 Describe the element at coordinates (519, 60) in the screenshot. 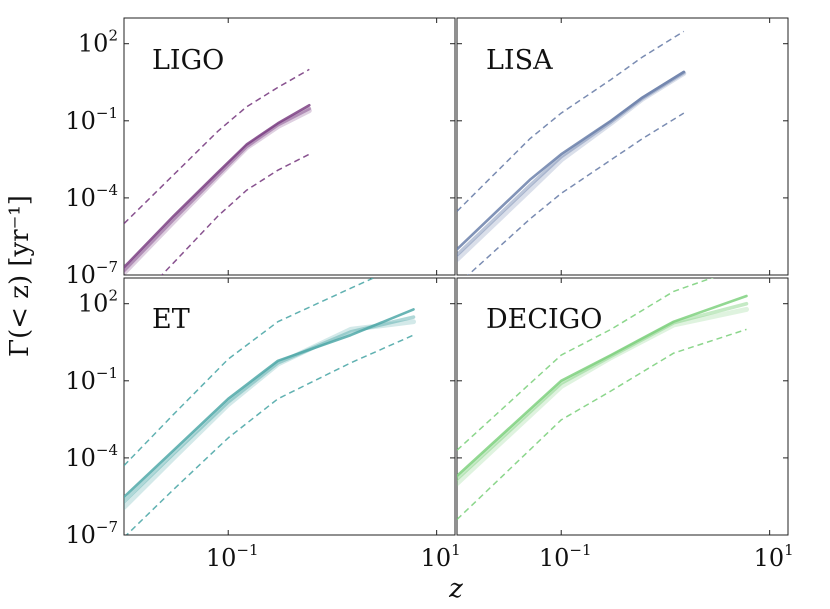

I see `panel-lisa-label: LISA` at that location.